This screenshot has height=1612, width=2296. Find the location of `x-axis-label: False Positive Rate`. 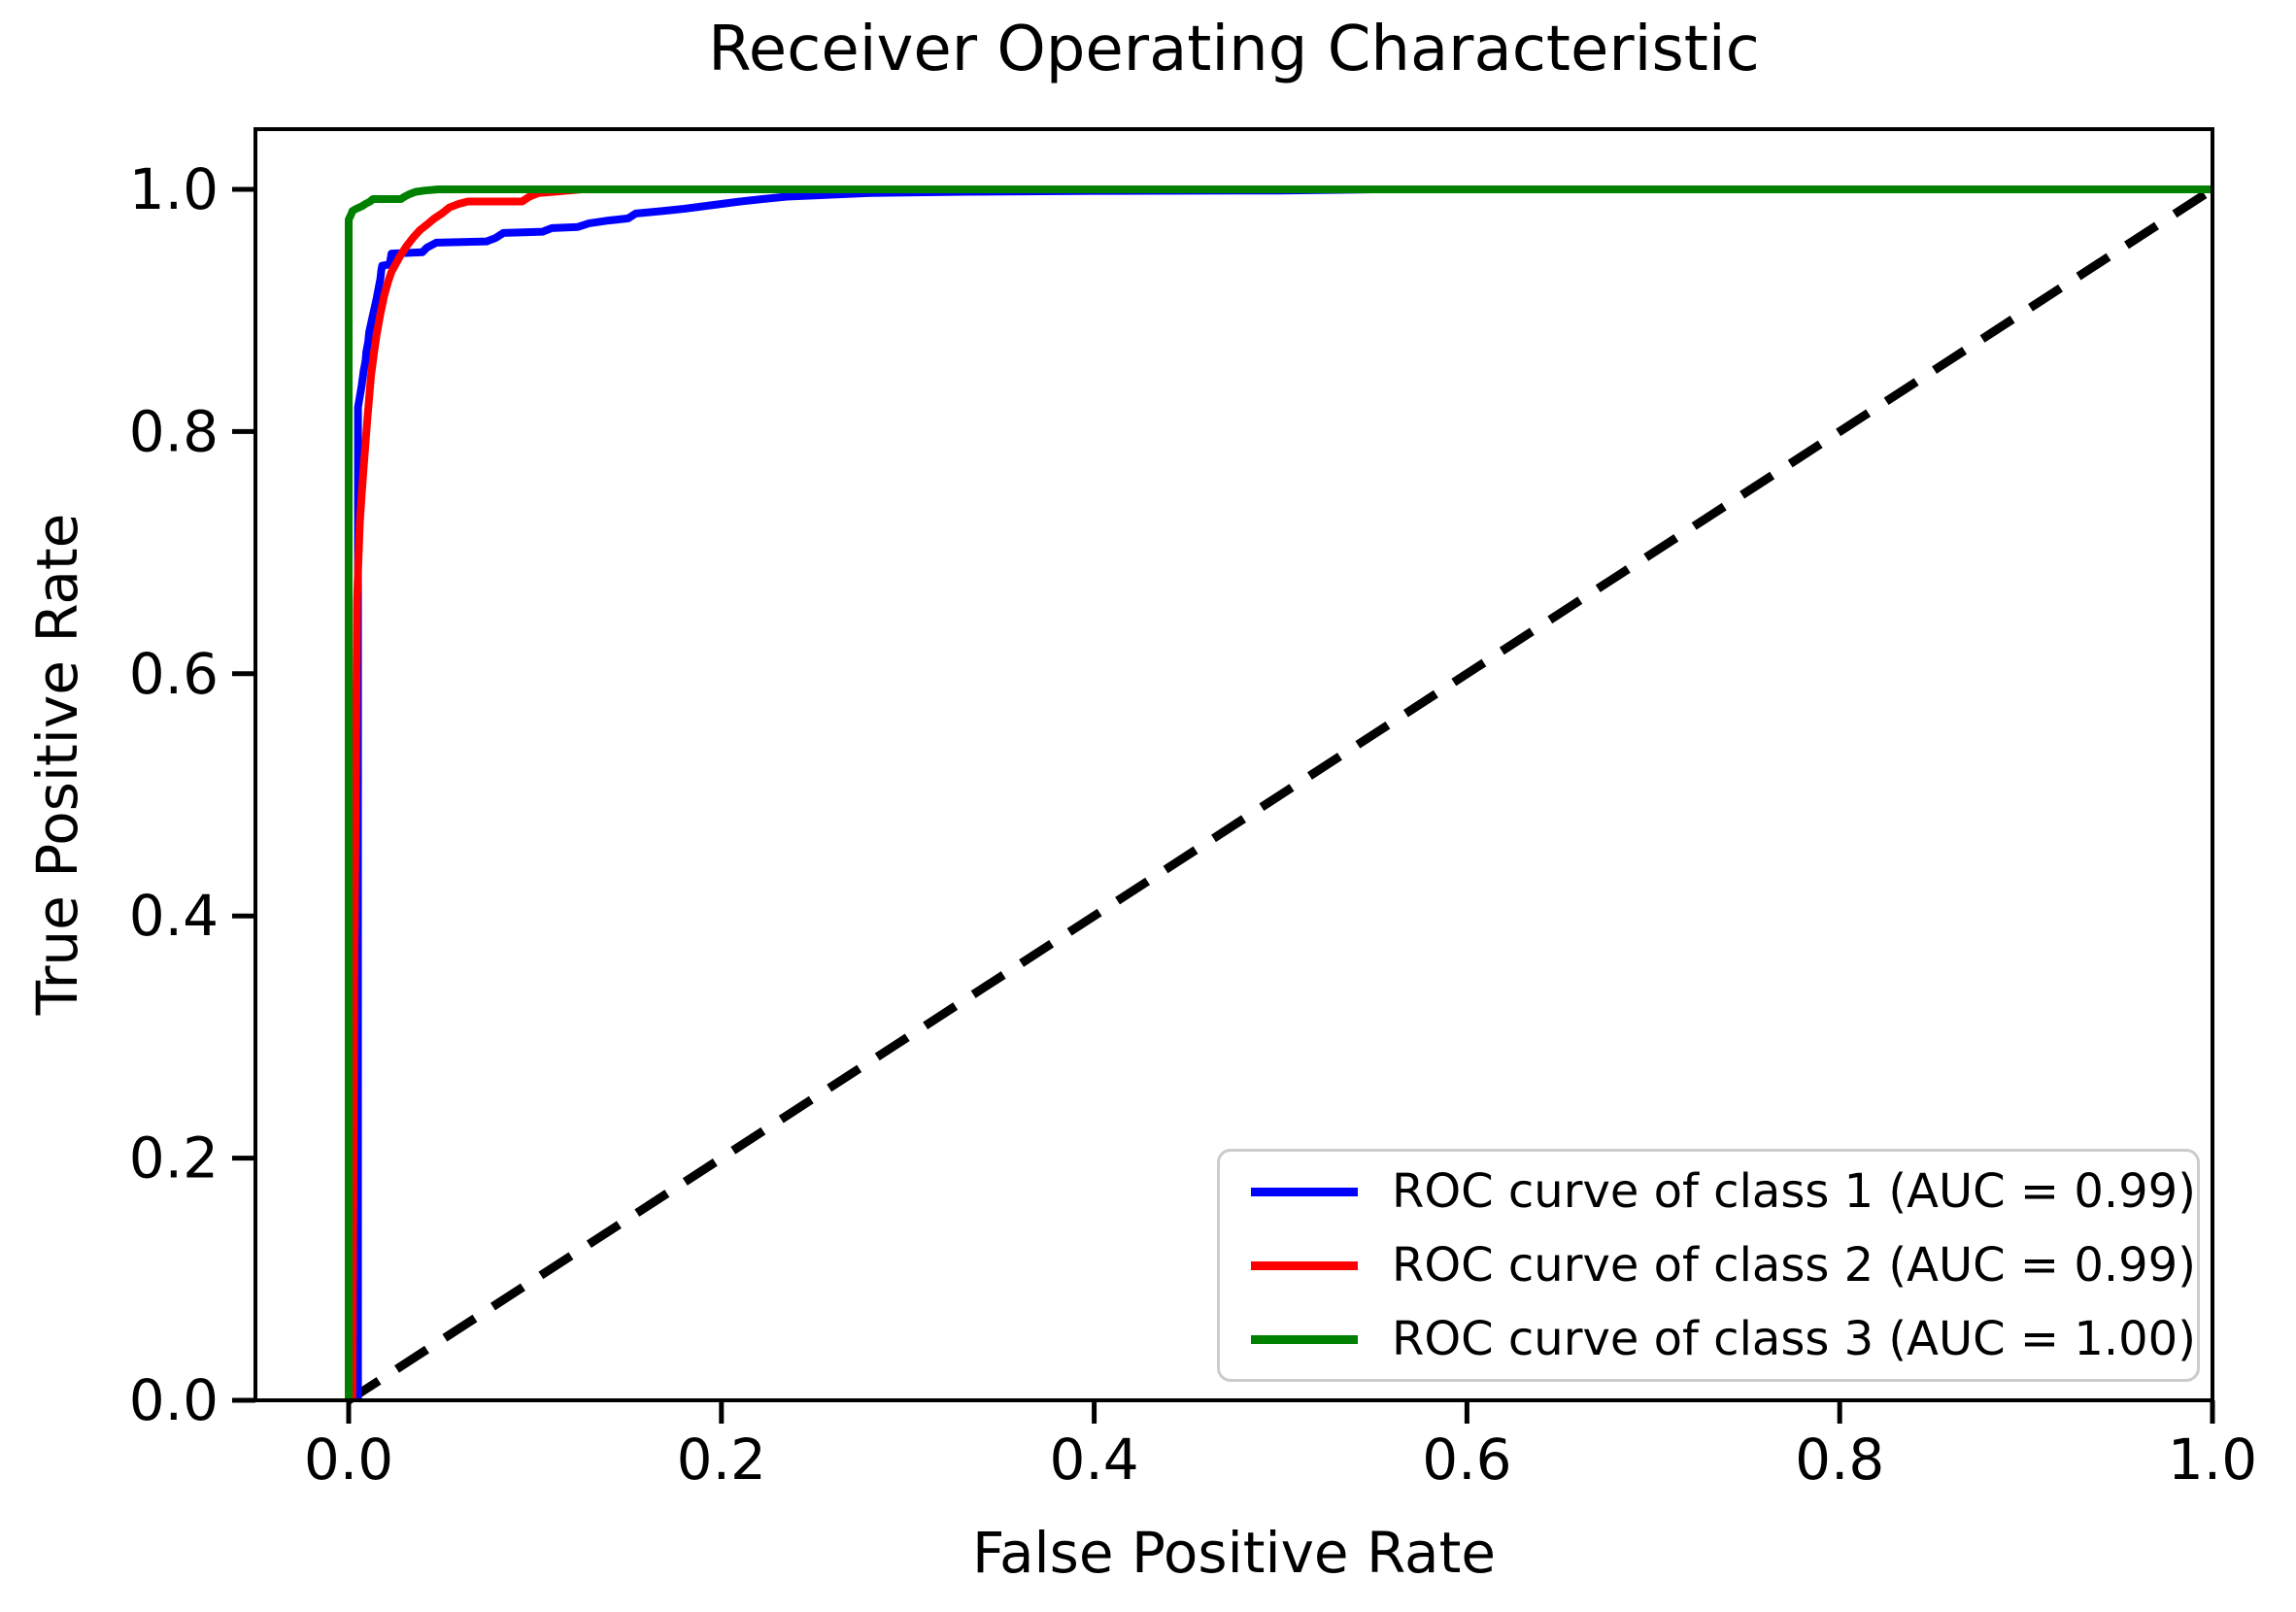

x-axis-label: False Positive Rate is located at coordinates (1234, 1553).